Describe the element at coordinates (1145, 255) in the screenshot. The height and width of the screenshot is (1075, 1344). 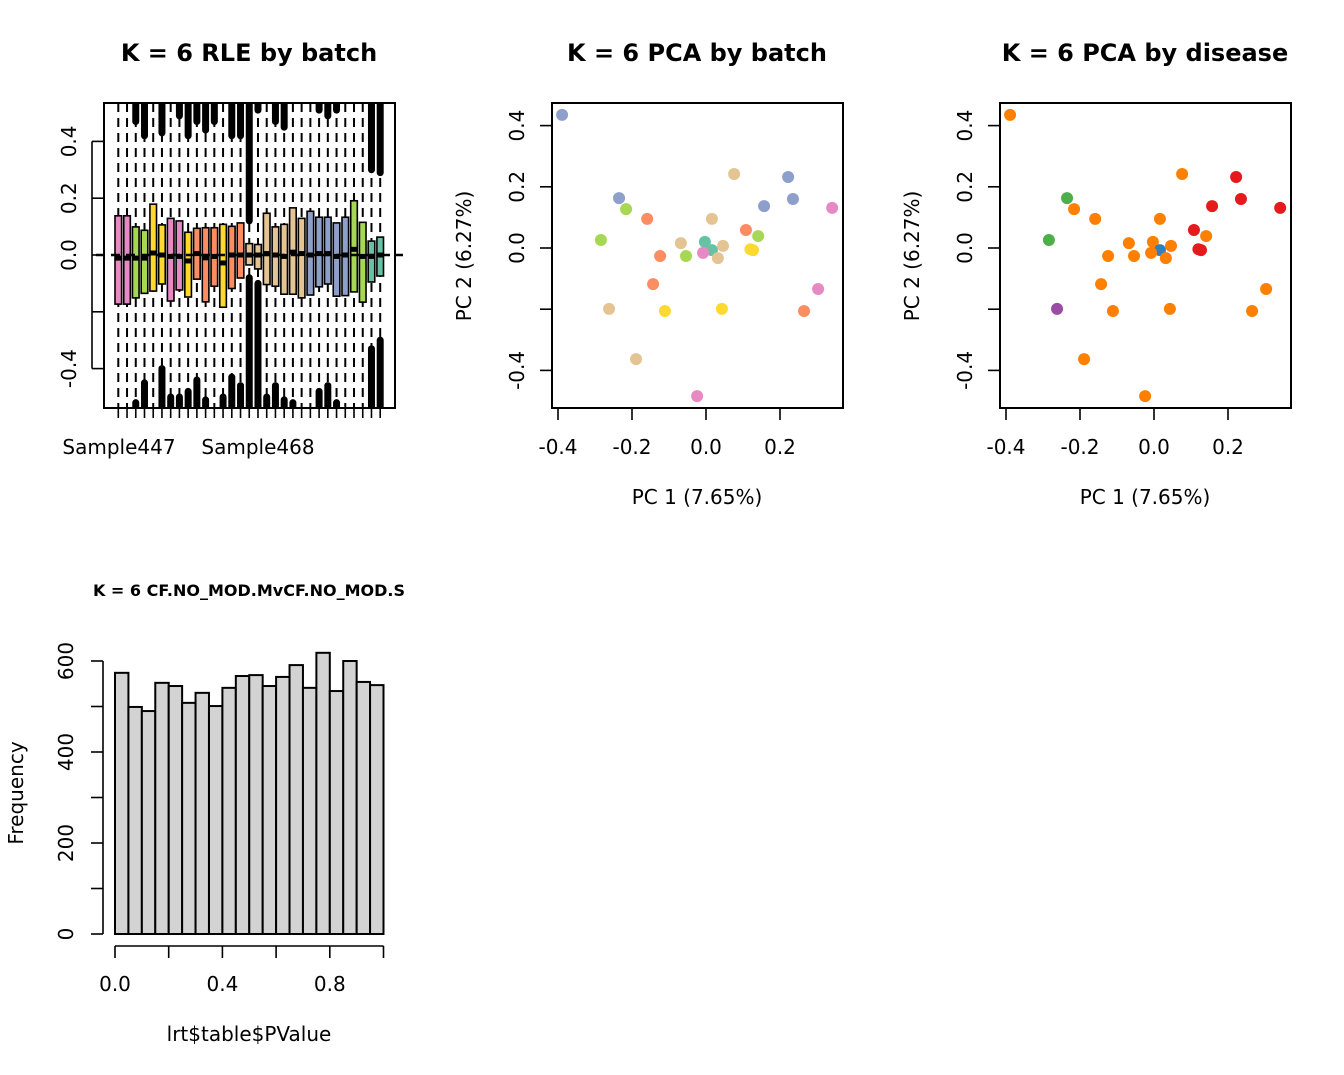
I see `pca-disease-frame` at that location.